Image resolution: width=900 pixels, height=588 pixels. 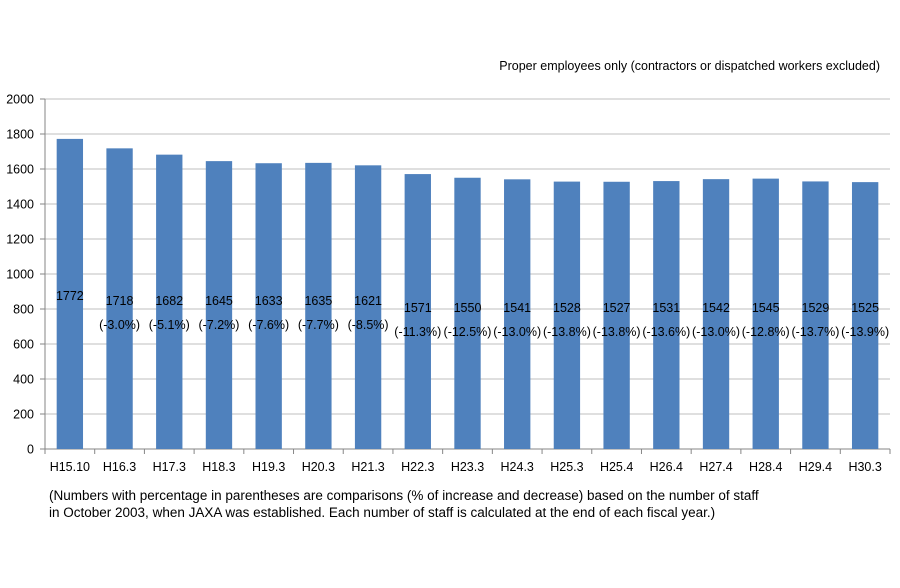 What do you see at coordinates (119, 325) in the screenshot?
I see `pct-label: (-3.0%)` at bounding box center [119, 325].